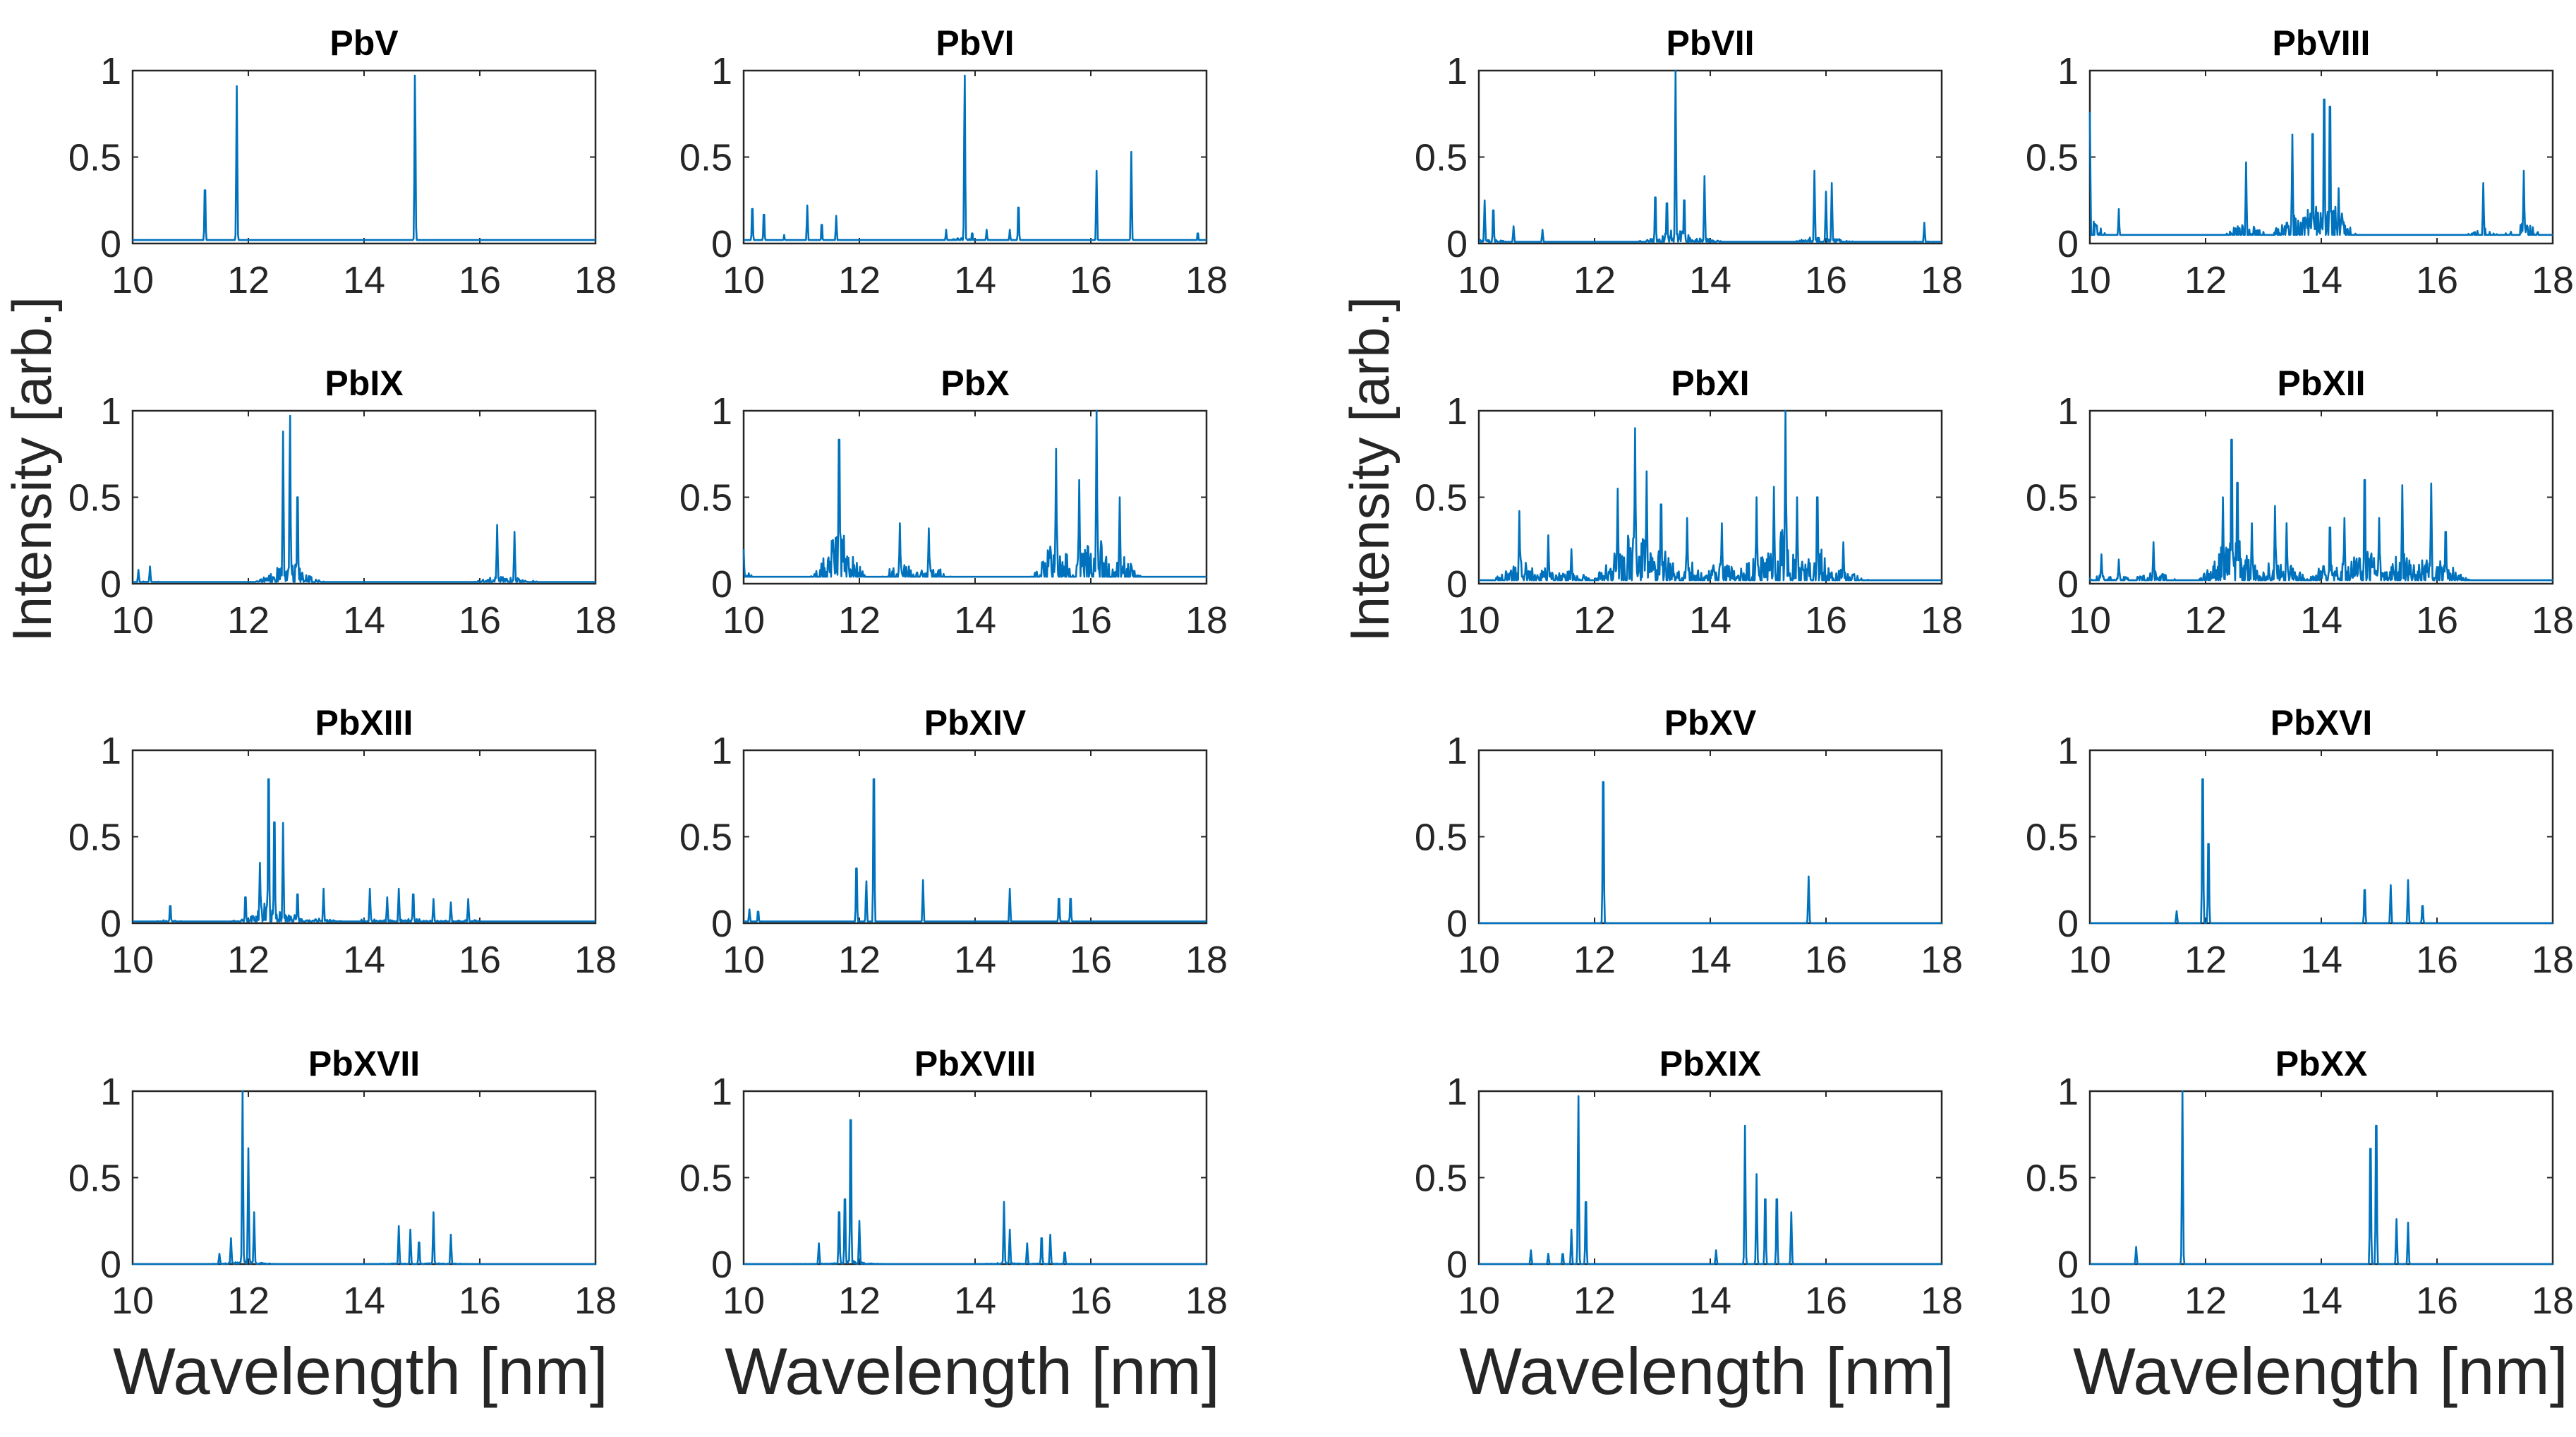 The image size is (2576, 1437). I want to click on panel-pbviii: PbVIII 10 12 14 16 18 0 0.5 1, so click(2300, 162).